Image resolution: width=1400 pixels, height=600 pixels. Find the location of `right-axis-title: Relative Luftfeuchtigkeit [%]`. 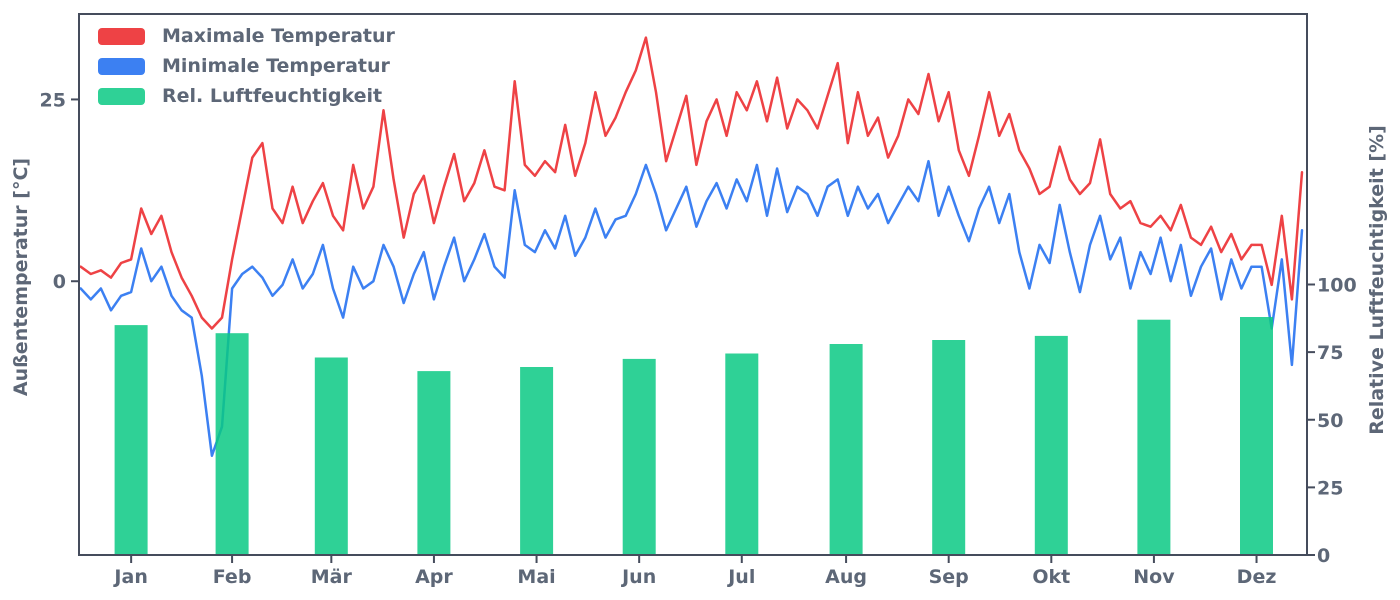

right-axis-title: Relative Luftfeuchtigkeit [%] is located at coordinates (1377, 280).